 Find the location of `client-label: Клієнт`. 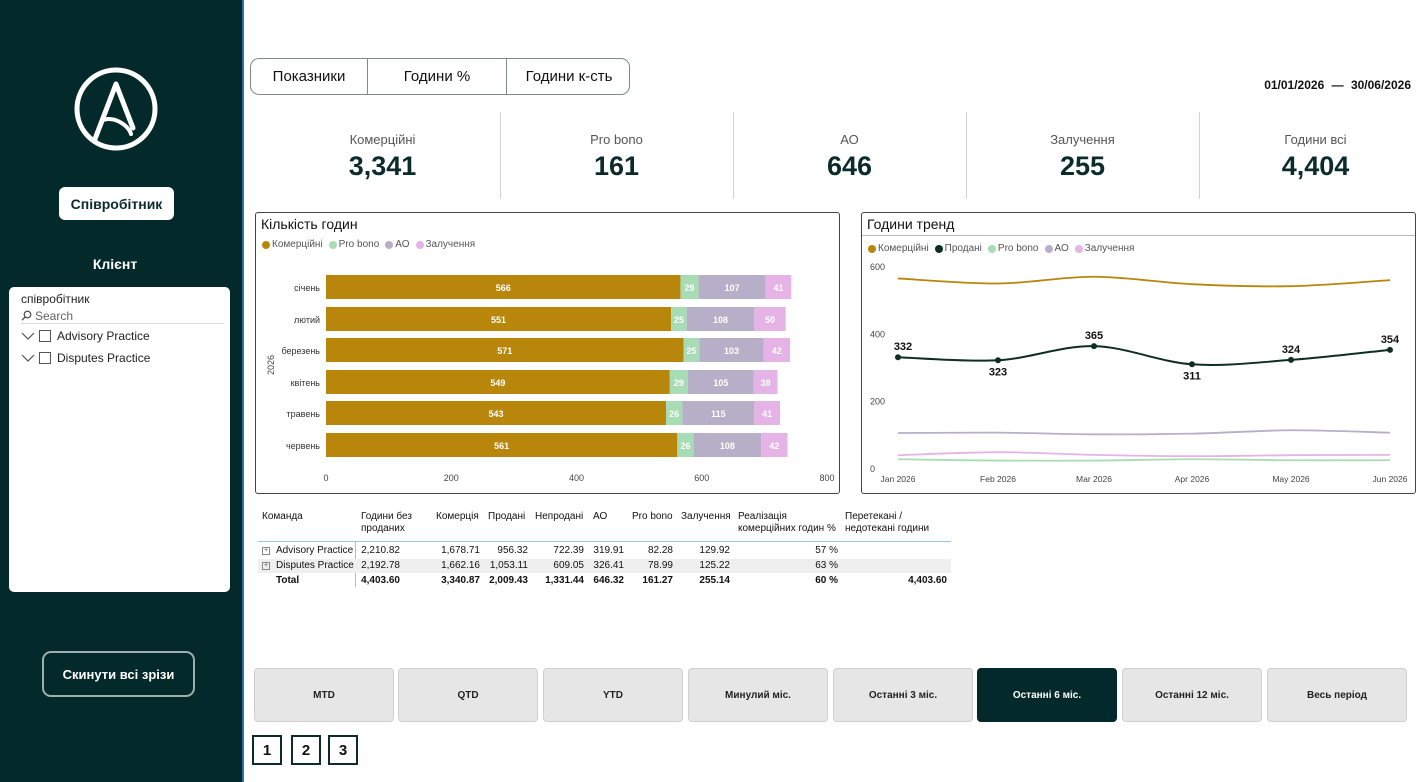

client-label: Клієнт is located at coordinates (115, 264).